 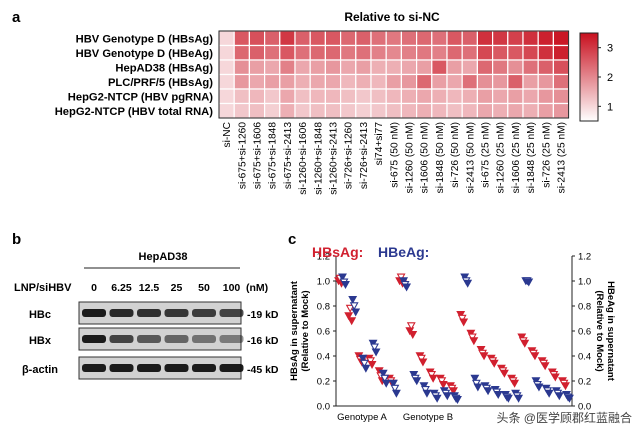 What do you see at coordinates (364, 155) in the screenshot?
I see `heatmap-column-label: si-726+si-2413` at bounding box center [364, 155].